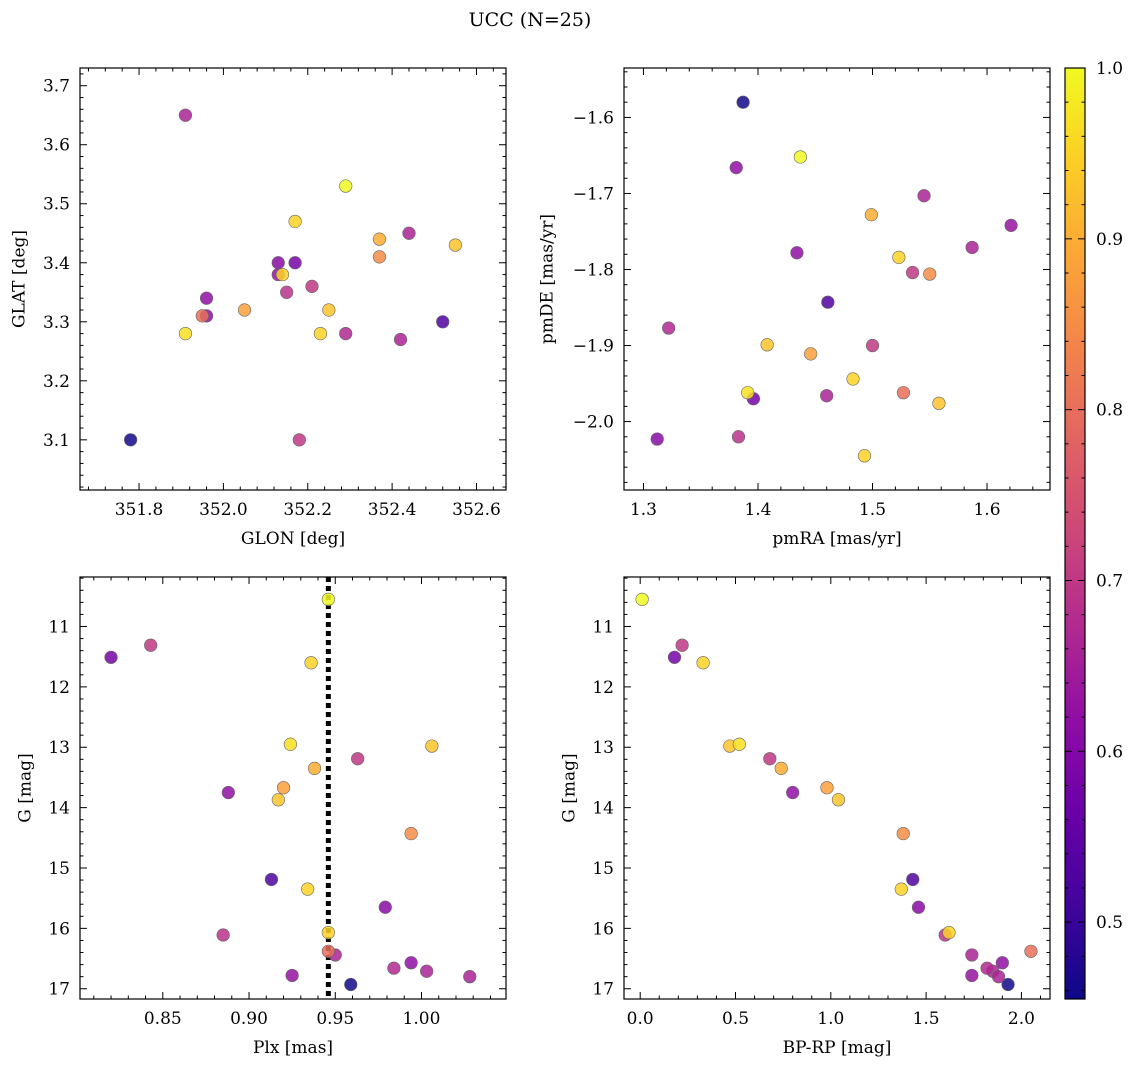 This screenshot has height=1067, width=1136. I want to click on y-tick-label: −1.7, so click(593, 194).